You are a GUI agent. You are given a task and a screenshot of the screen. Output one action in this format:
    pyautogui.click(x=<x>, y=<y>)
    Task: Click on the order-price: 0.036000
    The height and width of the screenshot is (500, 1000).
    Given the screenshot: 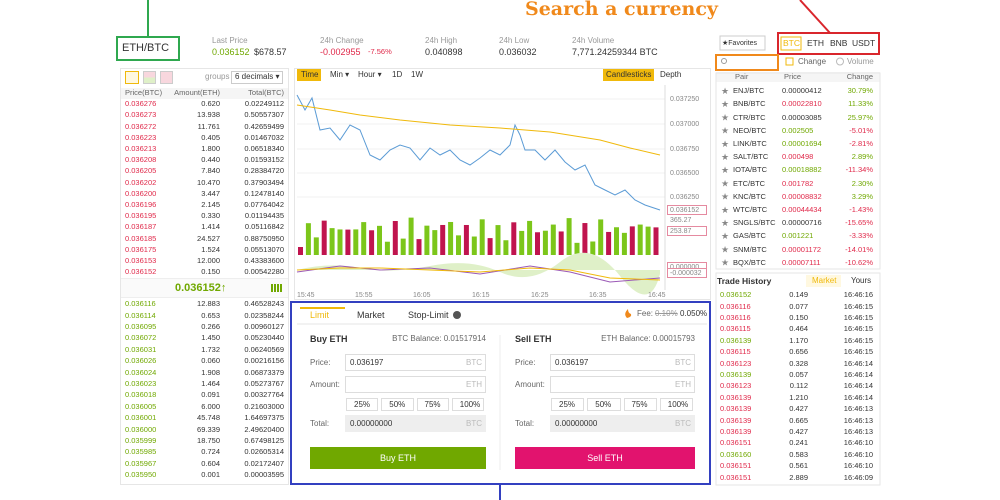 What is the action you would take?
    pyautogui.click(x=141, y=429)
    